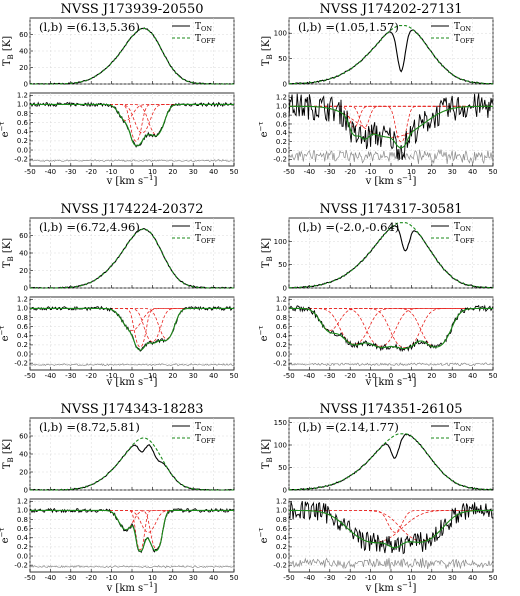 This screenshot has height=596, width=520. I want to click on series-t-off, so click(391, 55).